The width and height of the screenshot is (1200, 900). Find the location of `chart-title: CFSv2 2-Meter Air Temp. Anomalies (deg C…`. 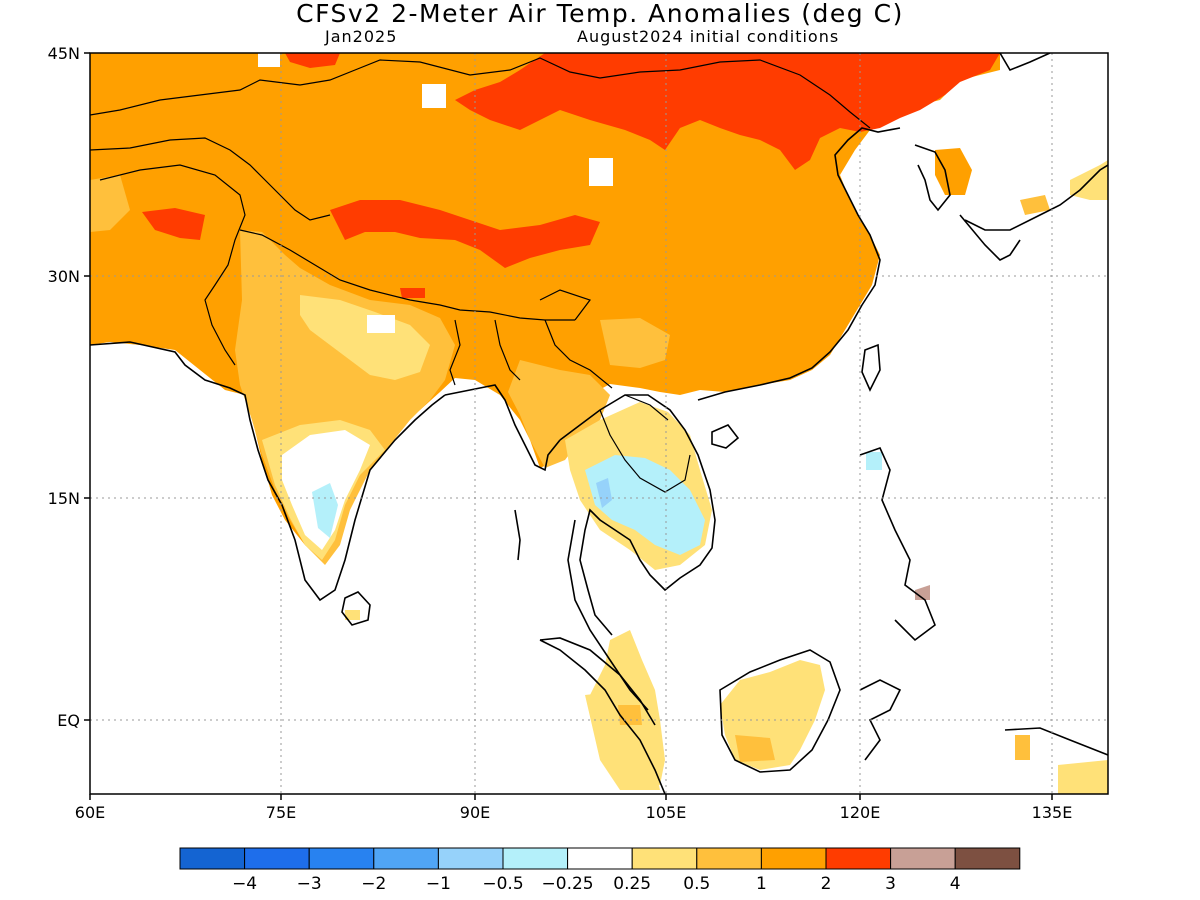

chart-title: CFSv2 2-Meter Air Temp. Anomalies (deg C… is located at coordinates (600, 14).